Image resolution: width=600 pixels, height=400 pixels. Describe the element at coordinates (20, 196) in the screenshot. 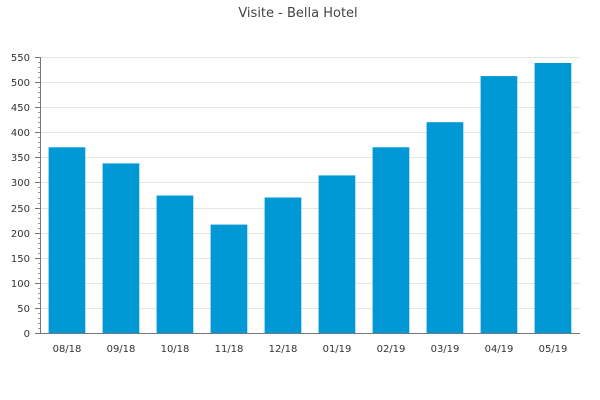

I see `y-tick-labels: 0 50 100 150 200 250 300 350 400 450 500 550` at that location.